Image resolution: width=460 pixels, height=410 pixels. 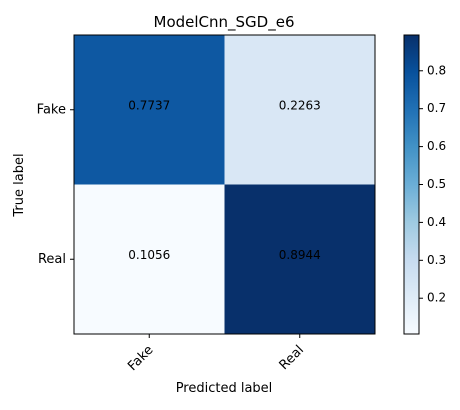 What do you see at coordinates (52, 259) in the screenshot?
I see `y-tick-label: Real` at bounding box center [52, 259].